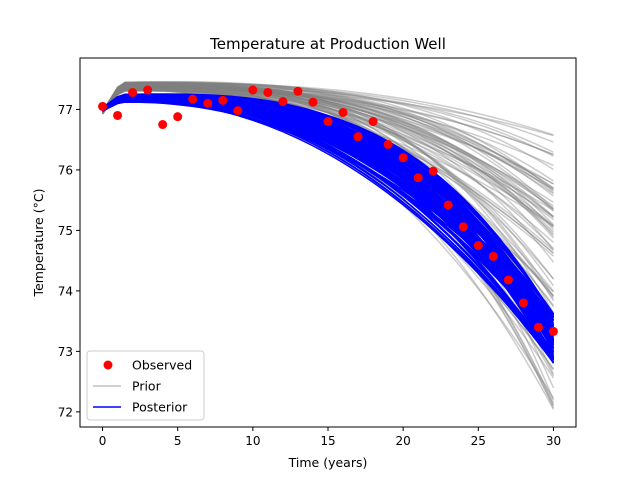 Image resolution: width=640 pixels, height=480 pixels. What do you see at coordinates (69, 261) in the screenshot?
I see `y-axis: 72 73 74 75 76 77` at bounding box center [69, 261].